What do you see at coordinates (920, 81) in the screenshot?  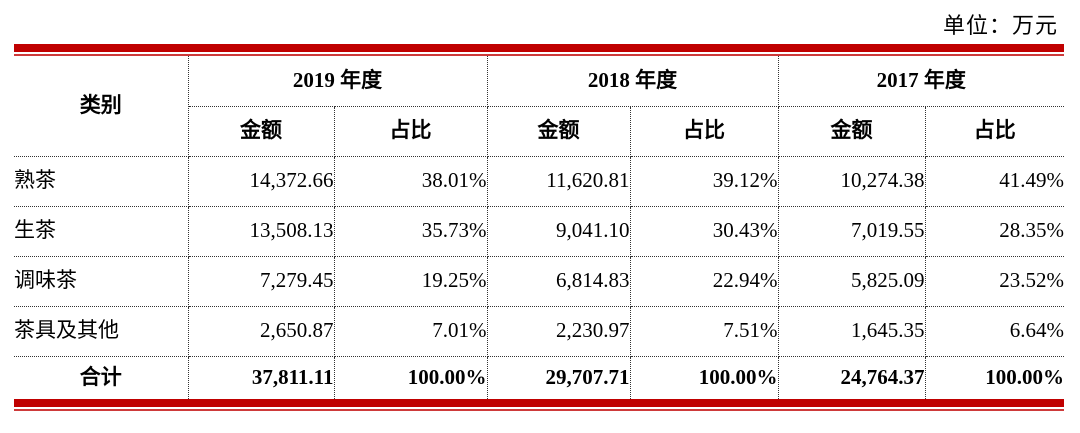 I see `year-2017-header: 2017 年度` at bounding box center [920, 81].